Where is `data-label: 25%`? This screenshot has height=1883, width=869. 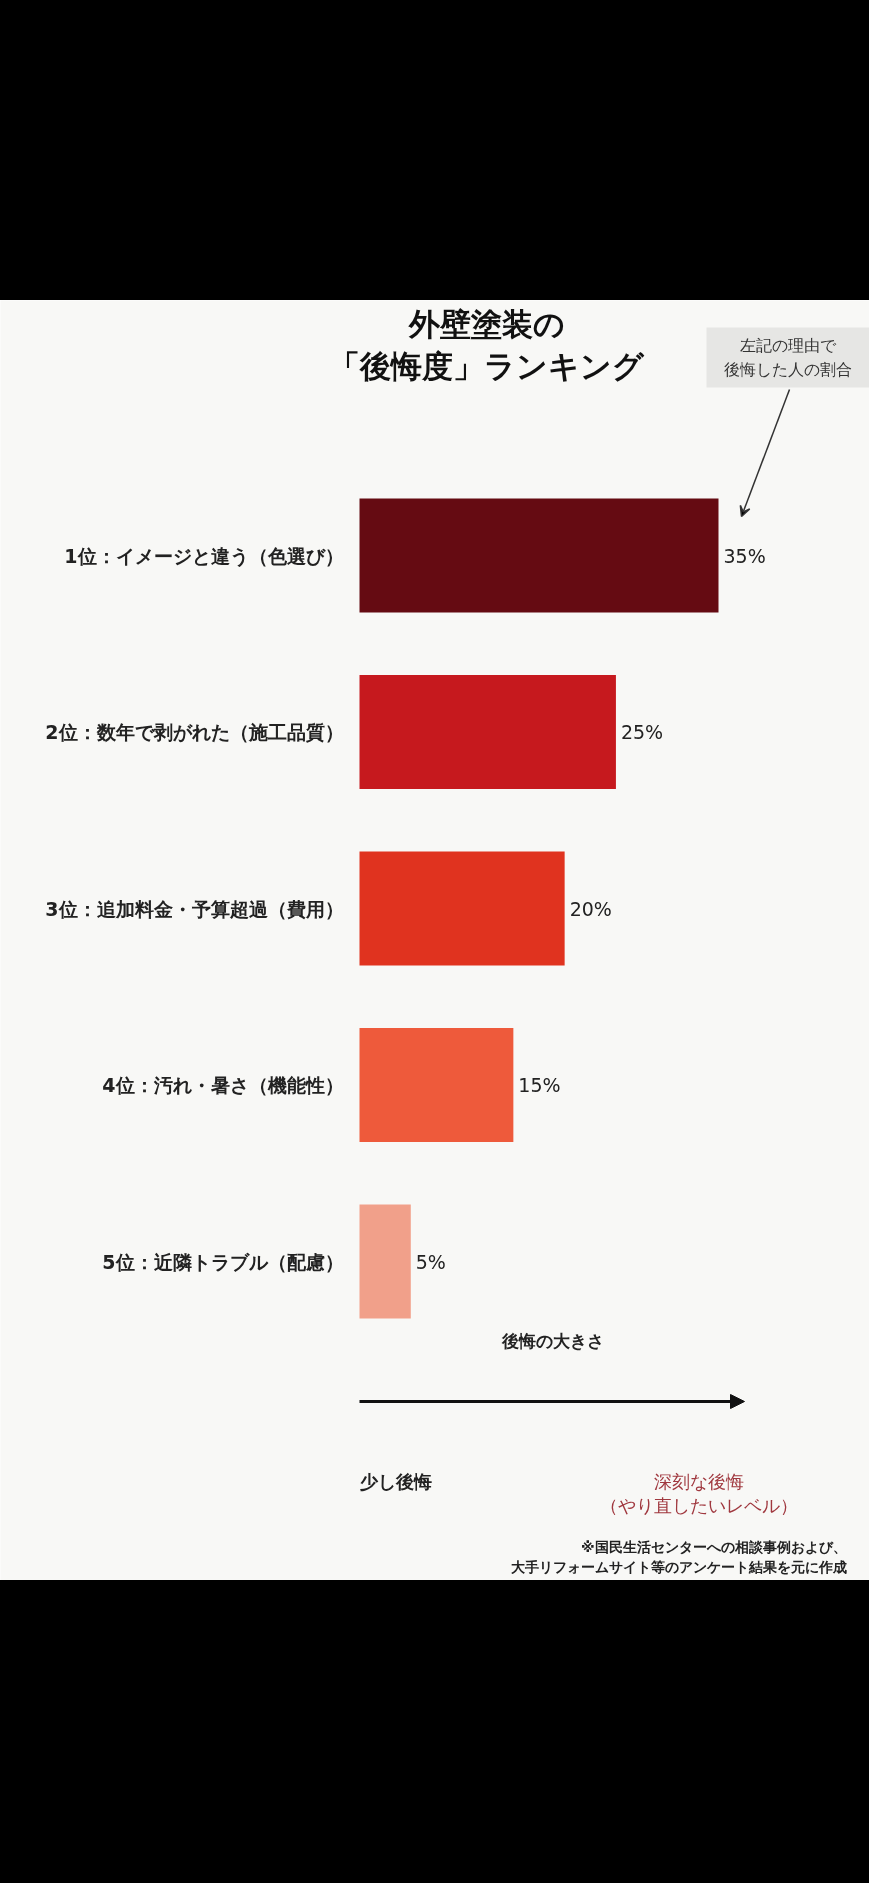 data-label: 25% is located at coordinates (642, 732).